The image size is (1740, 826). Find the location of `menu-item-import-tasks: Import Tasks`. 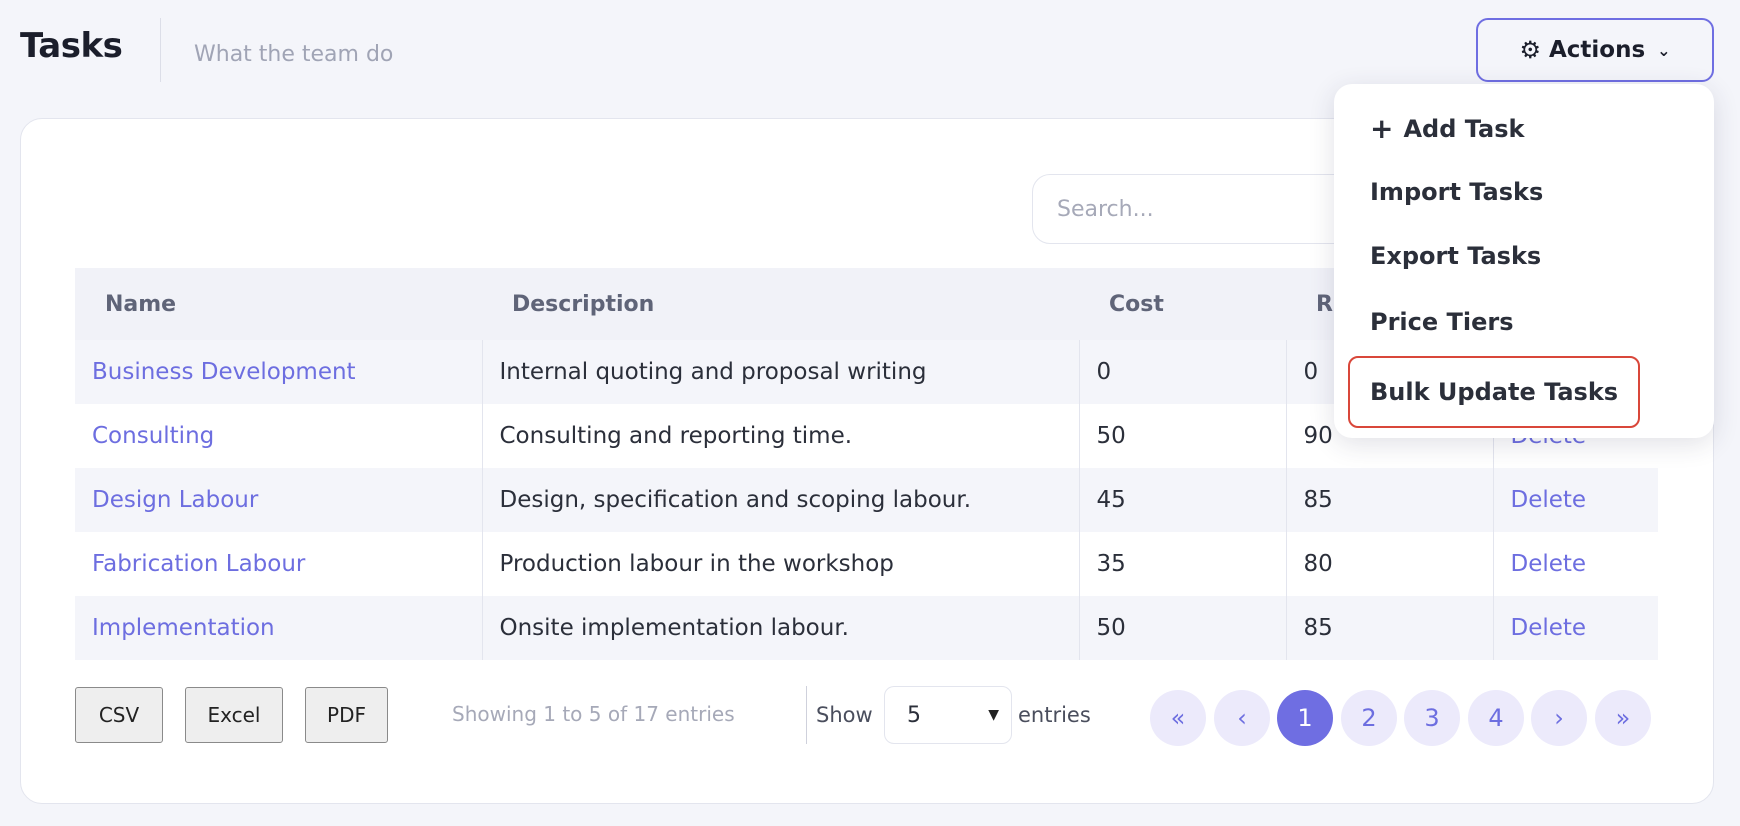

menu-item-import-tasks: Import Tasks is located at coordinates (1456, 192).